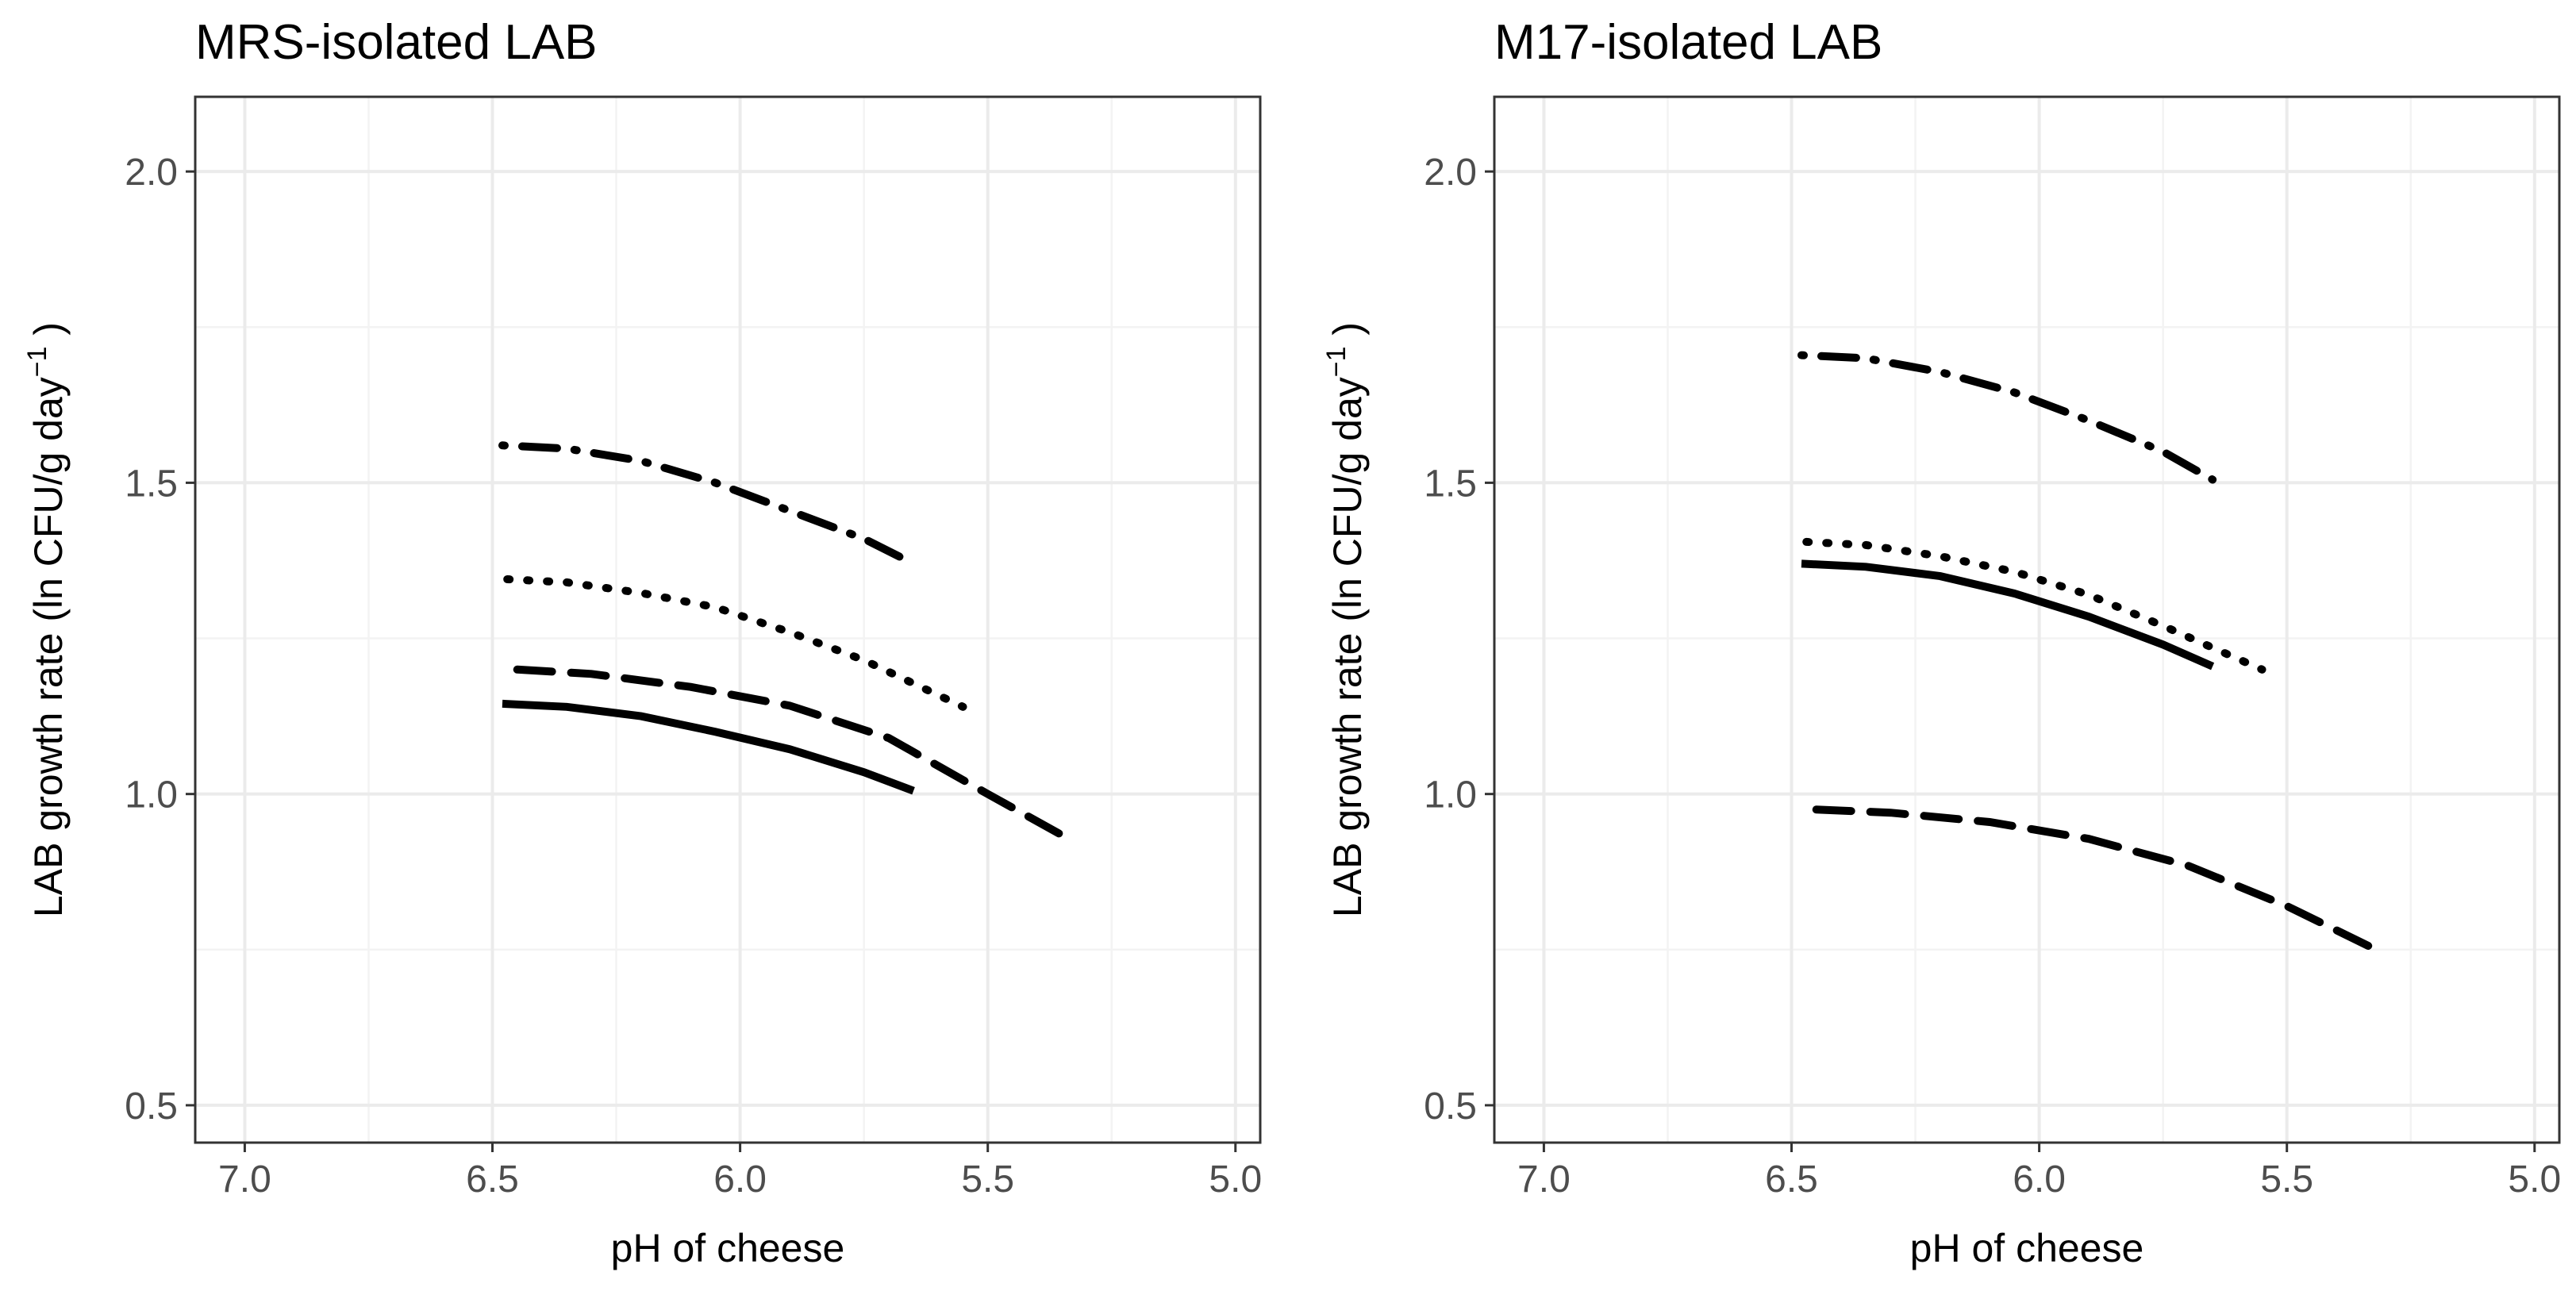 The height and width of the screenshot is (1291, 2576). Describe the element at coordinates (396, 43) in the screenshot. I see `panel-title: MRS-isolated LAB` at that location.